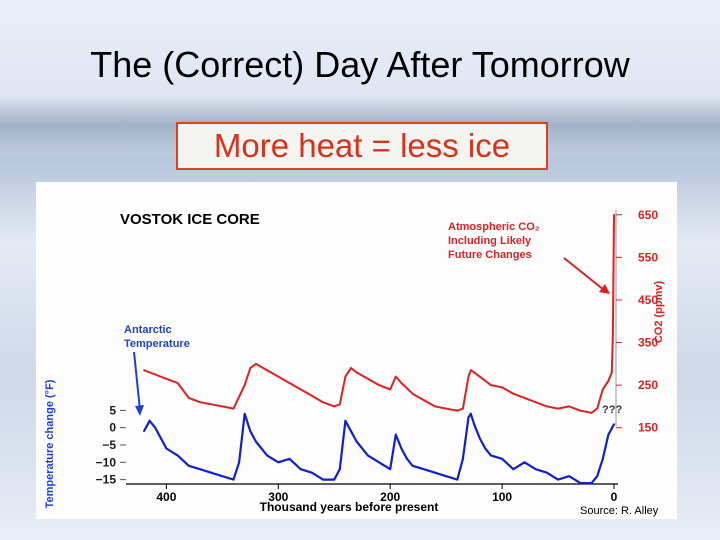 This screenshot has height=540, width=720. Describe the element at coordinates (390, 497) in the screenshot. I see `x-tick-label: 200` at that location.